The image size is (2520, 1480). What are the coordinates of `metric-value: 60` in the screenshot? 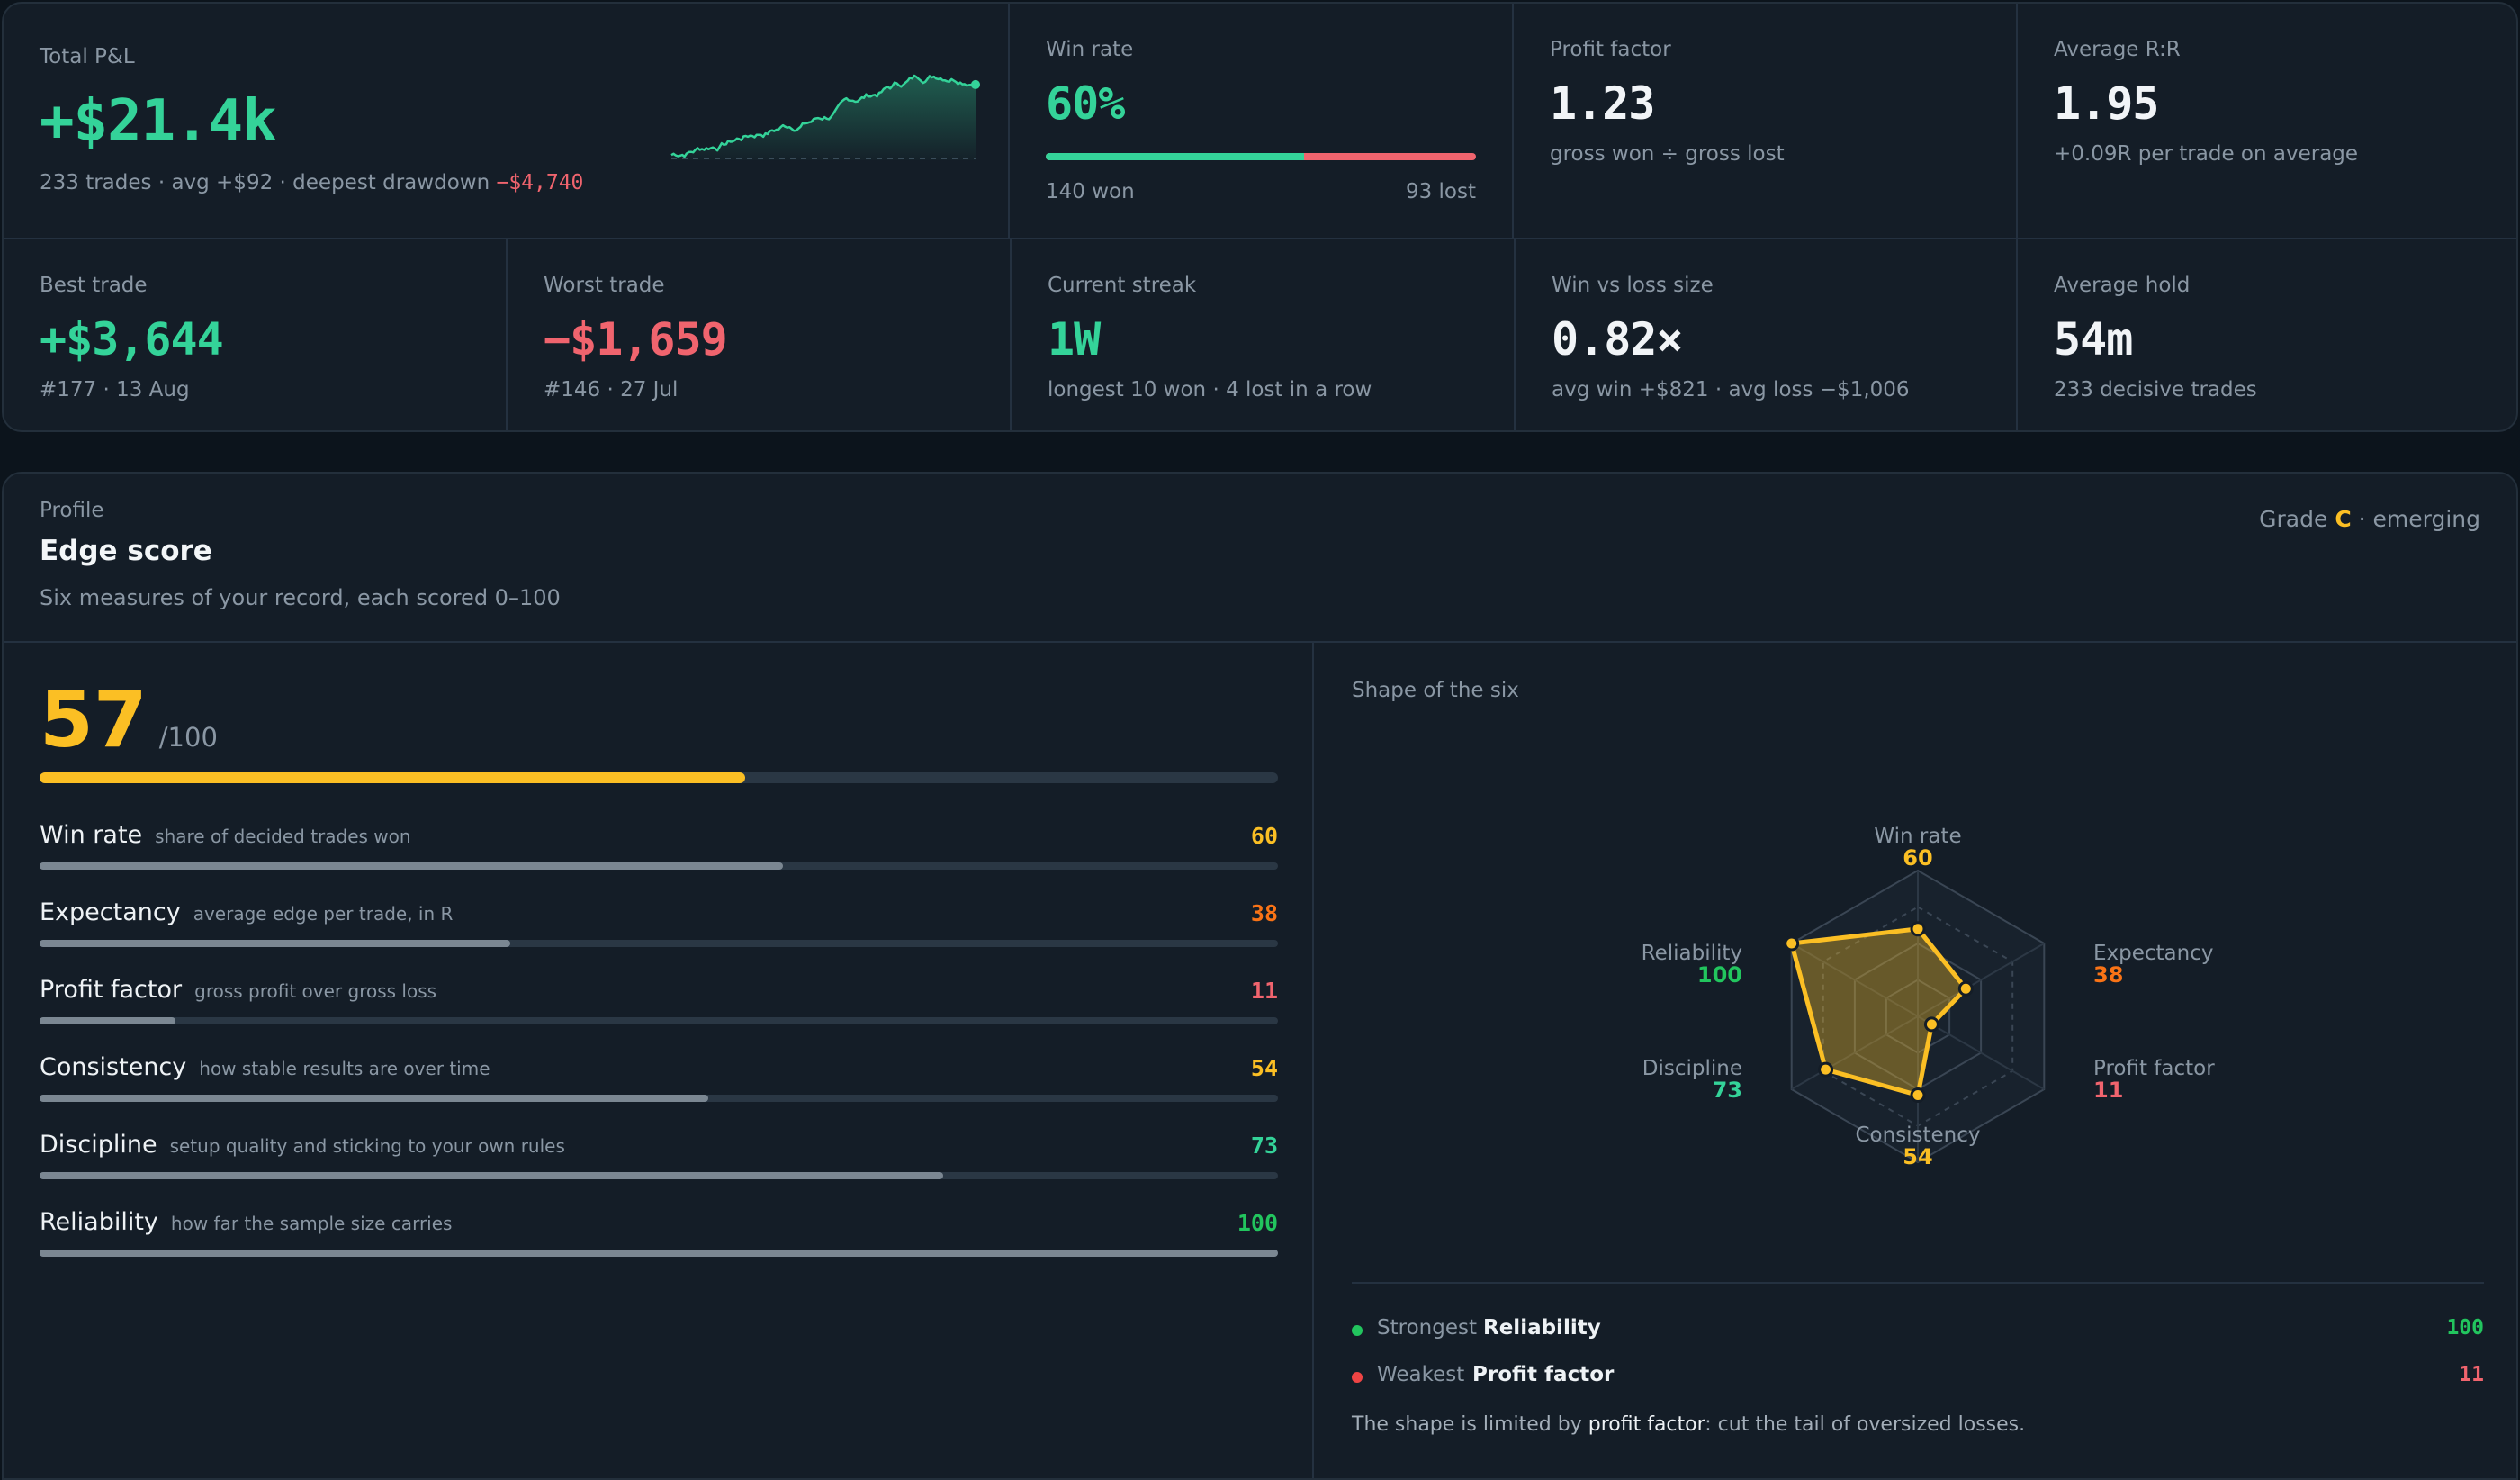 It's located at (1264, 836).